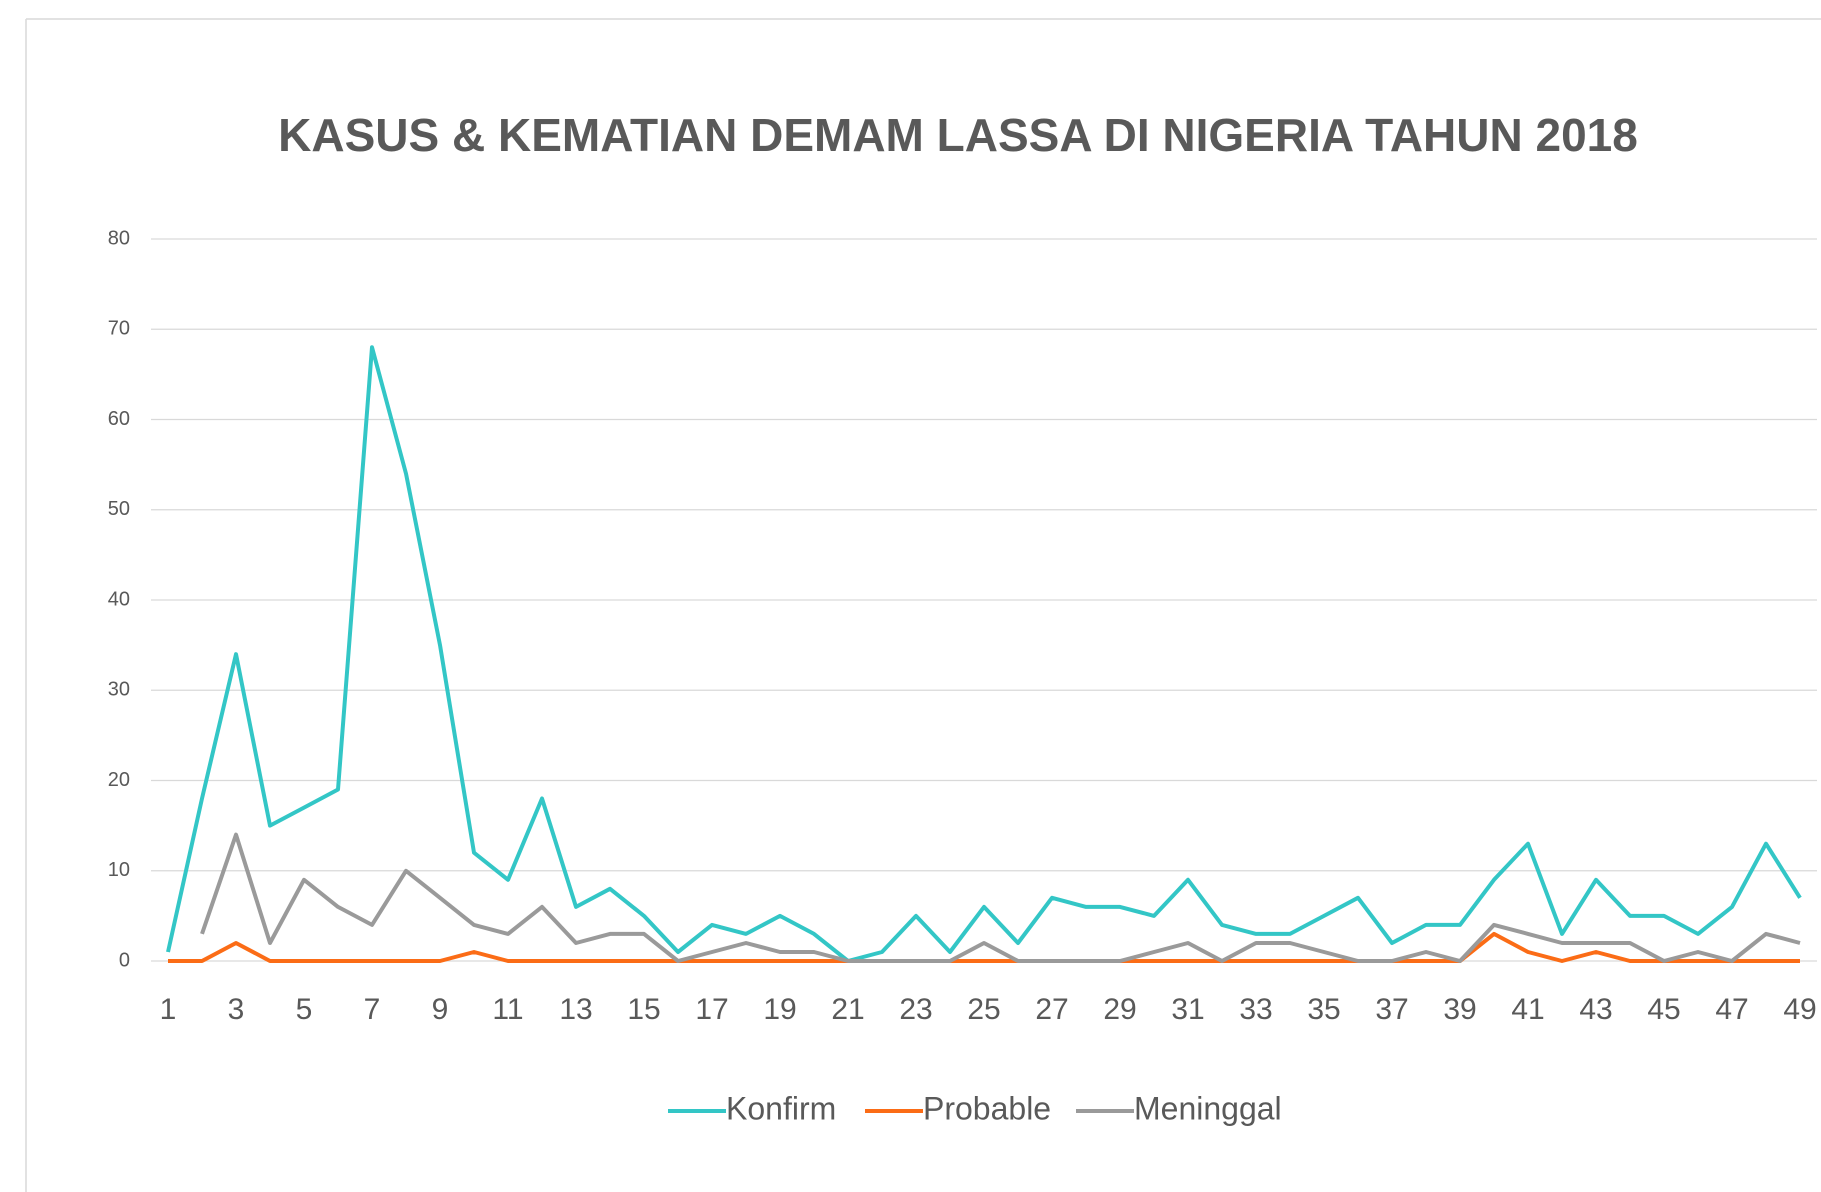 The height and width of the screenshot is (1192, 1821). Describe the element at coordinates (1208, 1108) in the screenshot. I see `legend-label: Meninggal` at that location.